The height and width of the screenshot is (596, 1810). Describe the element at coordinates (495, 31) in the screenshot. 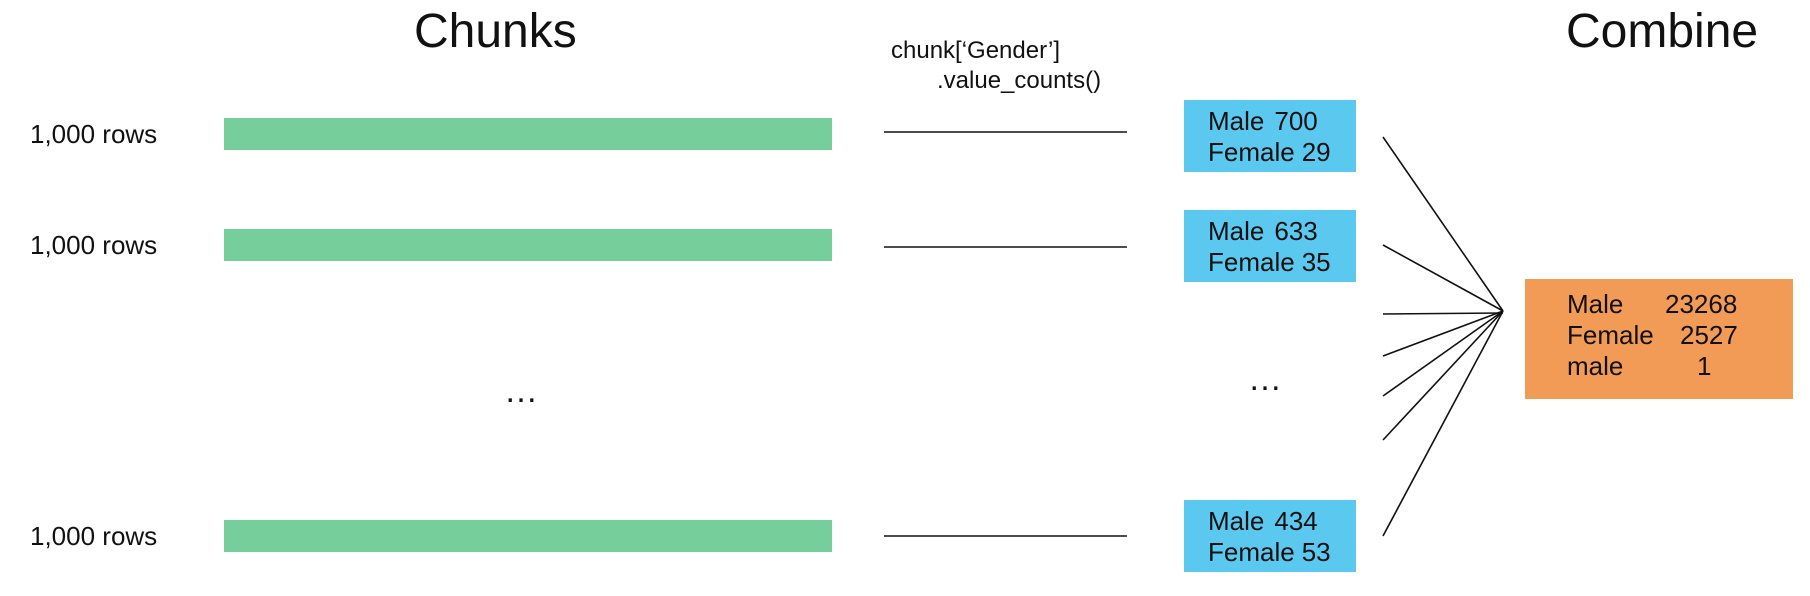

I see `chunks-heading: Chunks` at that location.